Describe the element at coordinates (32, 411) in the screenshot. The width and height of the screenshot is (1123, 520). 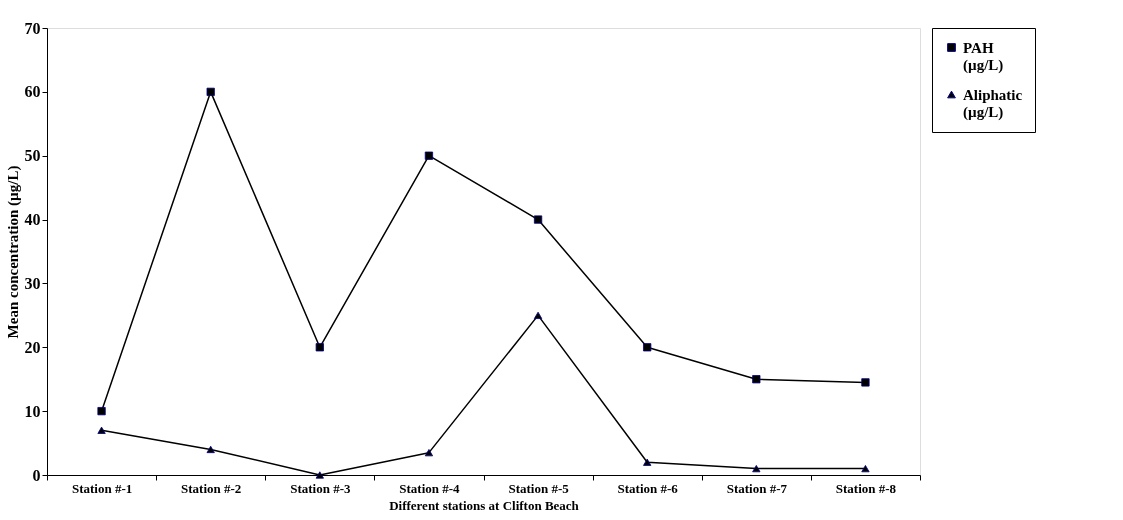
I see `y-tick-label: 10` at that location.